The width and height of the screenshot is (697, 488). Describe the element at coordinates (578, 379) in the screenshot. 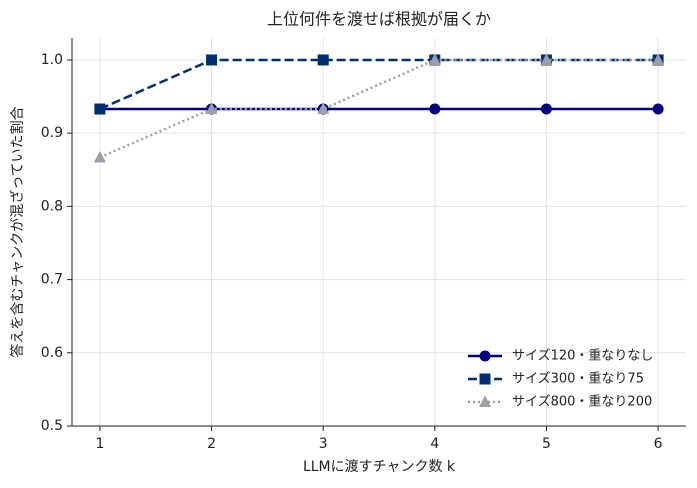

I see `legend-label: サイズ300・重なり75` at that location.